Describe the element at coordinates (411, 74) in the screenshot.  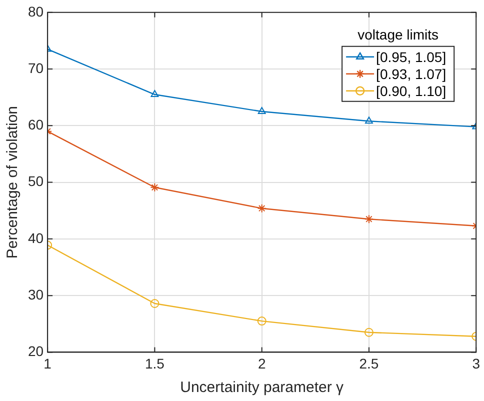
I see `legend-label: [0.93, 1.07]` at that location.